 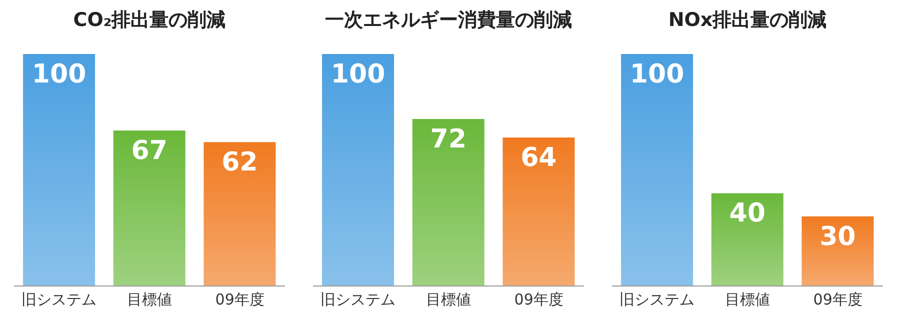 I want to click on data-label: 62, so click(x=240, y=163).